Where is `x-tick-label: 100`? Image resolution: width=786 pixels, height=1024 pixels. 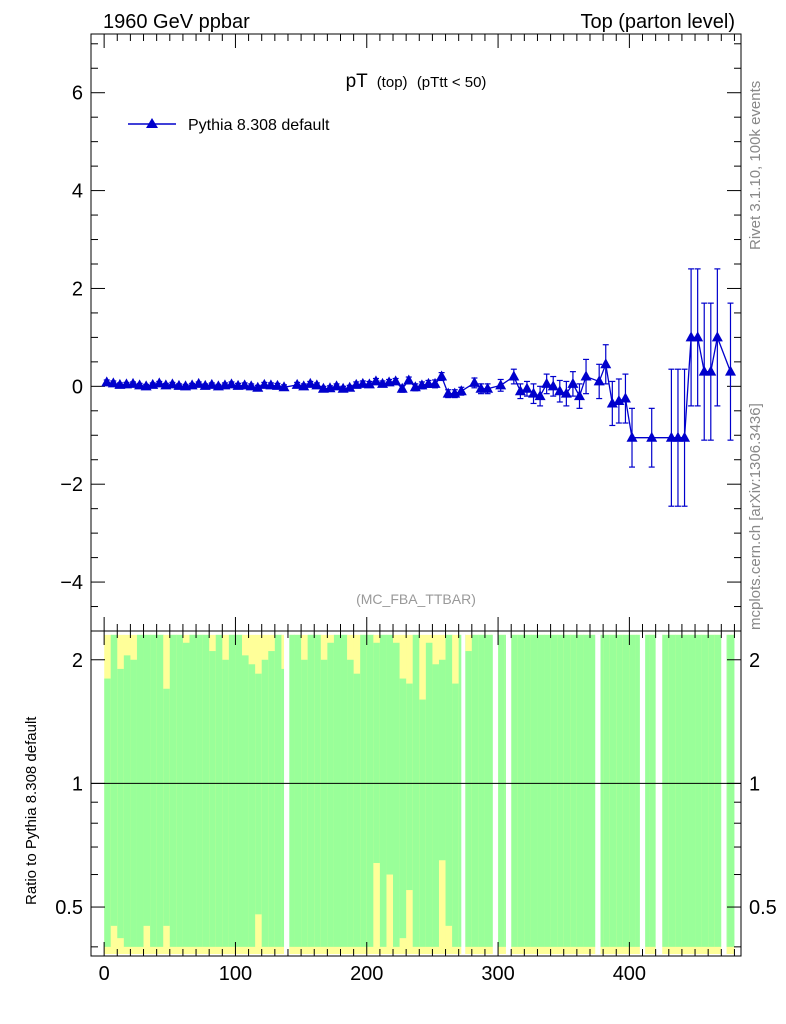 x-tick-label: 100 is located at coordinates (235, 974).